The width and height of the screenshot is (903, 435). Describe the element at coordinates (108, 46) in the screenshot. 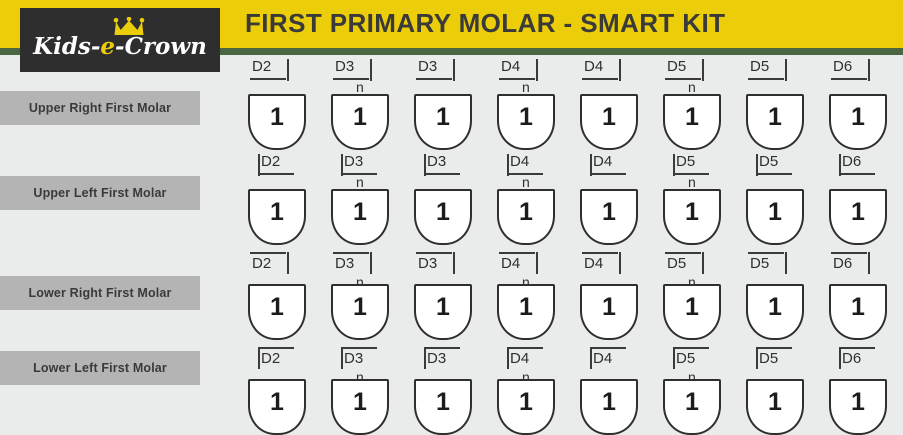

I see `logo-text-accent: e` at that location.